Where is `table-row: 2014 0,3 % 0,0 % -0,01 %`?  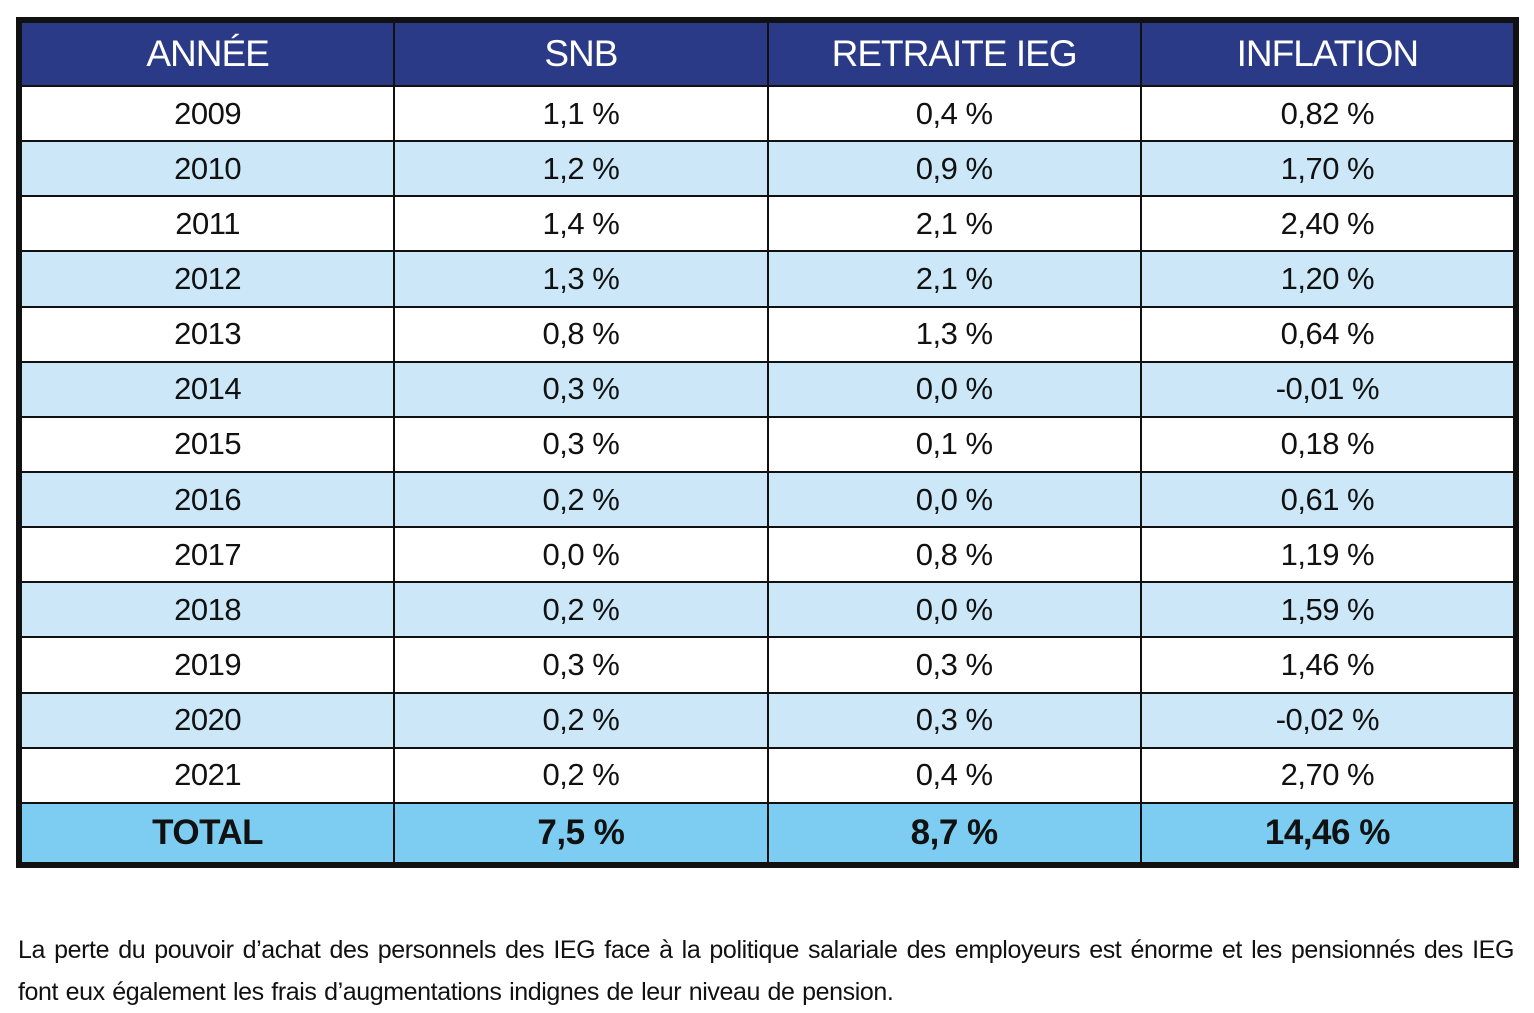 table-row: 2014 0,3 % 0,0 % -0,01 % is located at coordinates (767, 389).